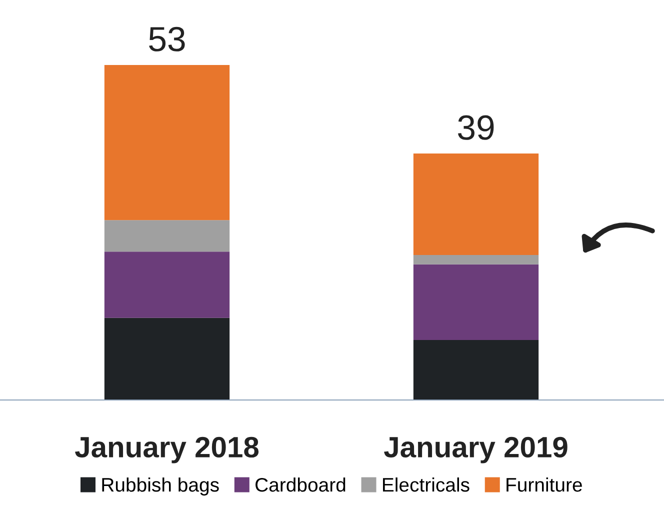 Image resolution: width=664 pixels, height=507 pixels. I want to click on x-tick-label: January 2018, so click(167, 450).